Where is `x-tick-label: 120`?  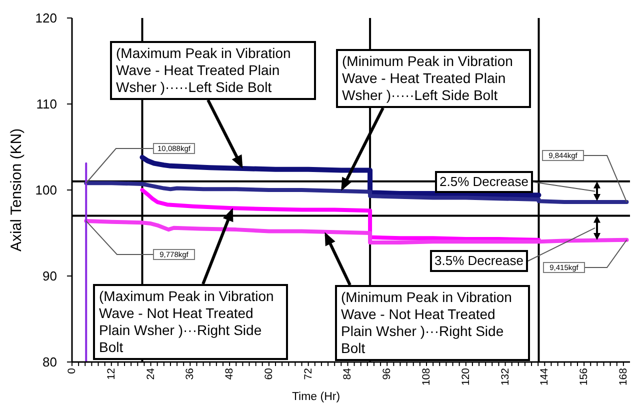 x-tick-label: 120 is located at coordinates (466, 377).